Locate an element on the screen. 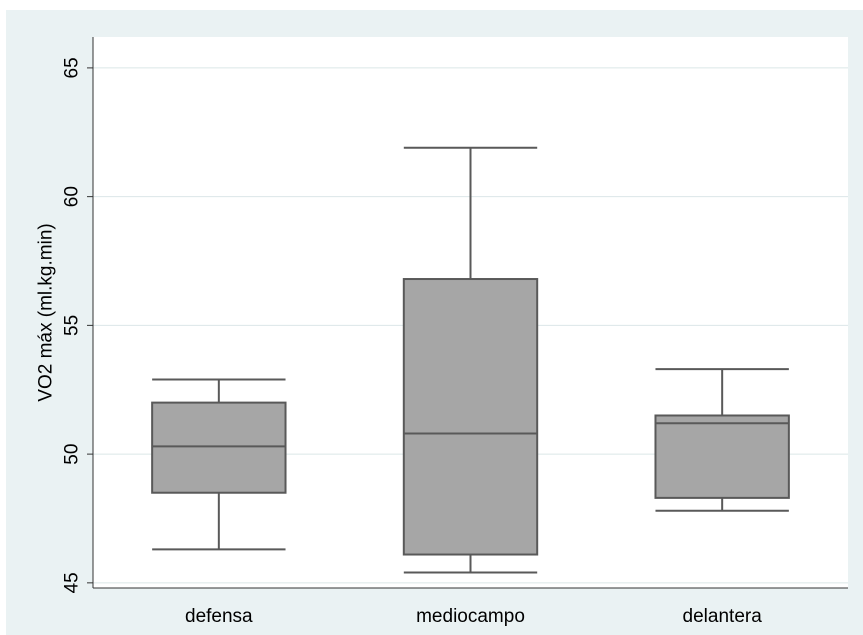 The width and height of the screenshot is (863, 635). y-tick-label-55: 55 is located at coordinates (72, 325).